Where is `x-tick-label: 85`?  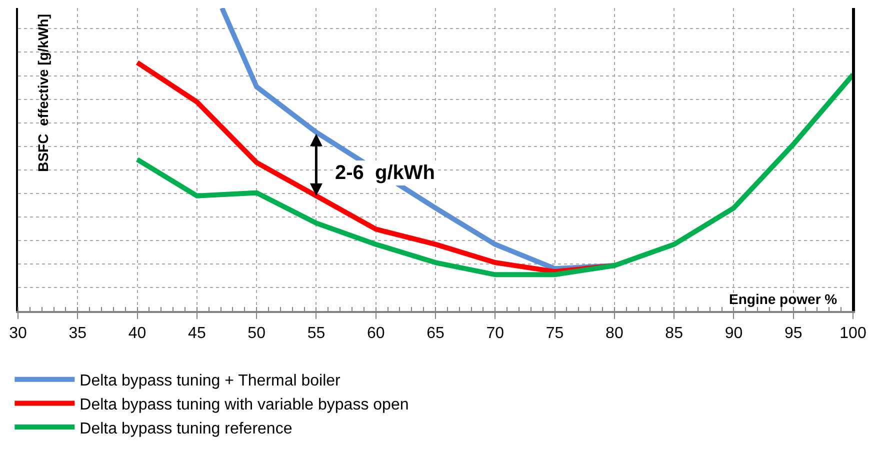 x-tick-label: 85 is located at coordinates (674, 333).